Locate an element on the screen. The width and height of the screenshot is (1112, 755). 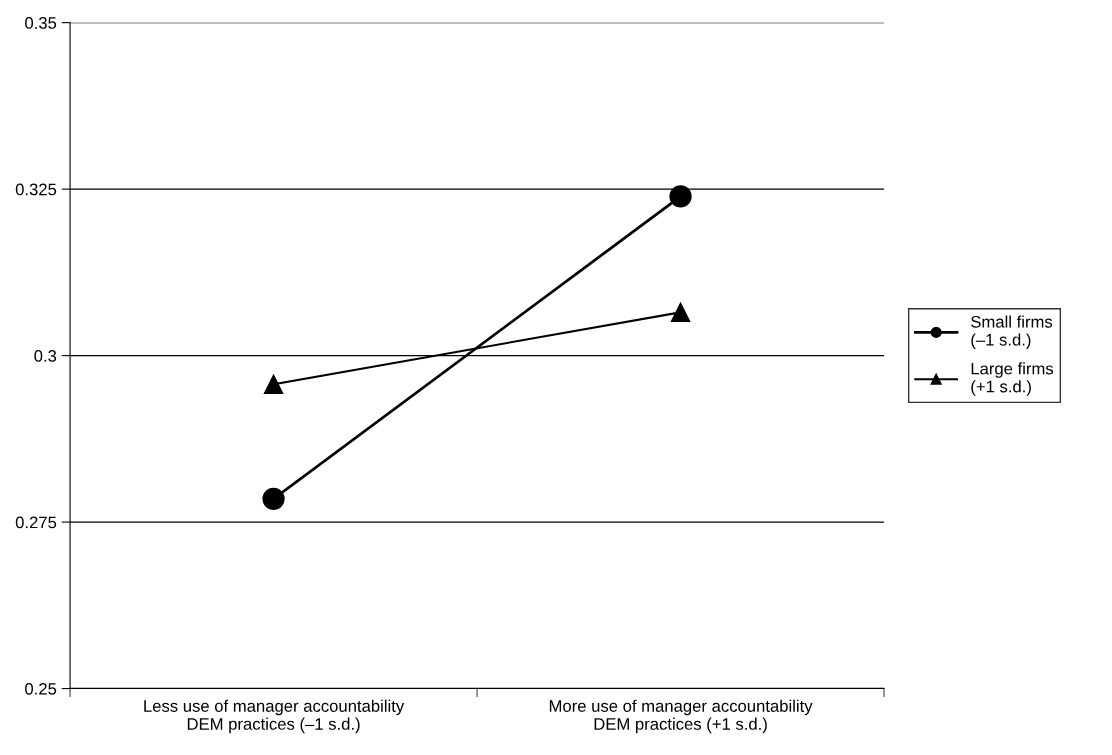
x-tick-label: Less use of manager accountability DEM practices (–1 s.d.) is located at coordinates (274, 716).